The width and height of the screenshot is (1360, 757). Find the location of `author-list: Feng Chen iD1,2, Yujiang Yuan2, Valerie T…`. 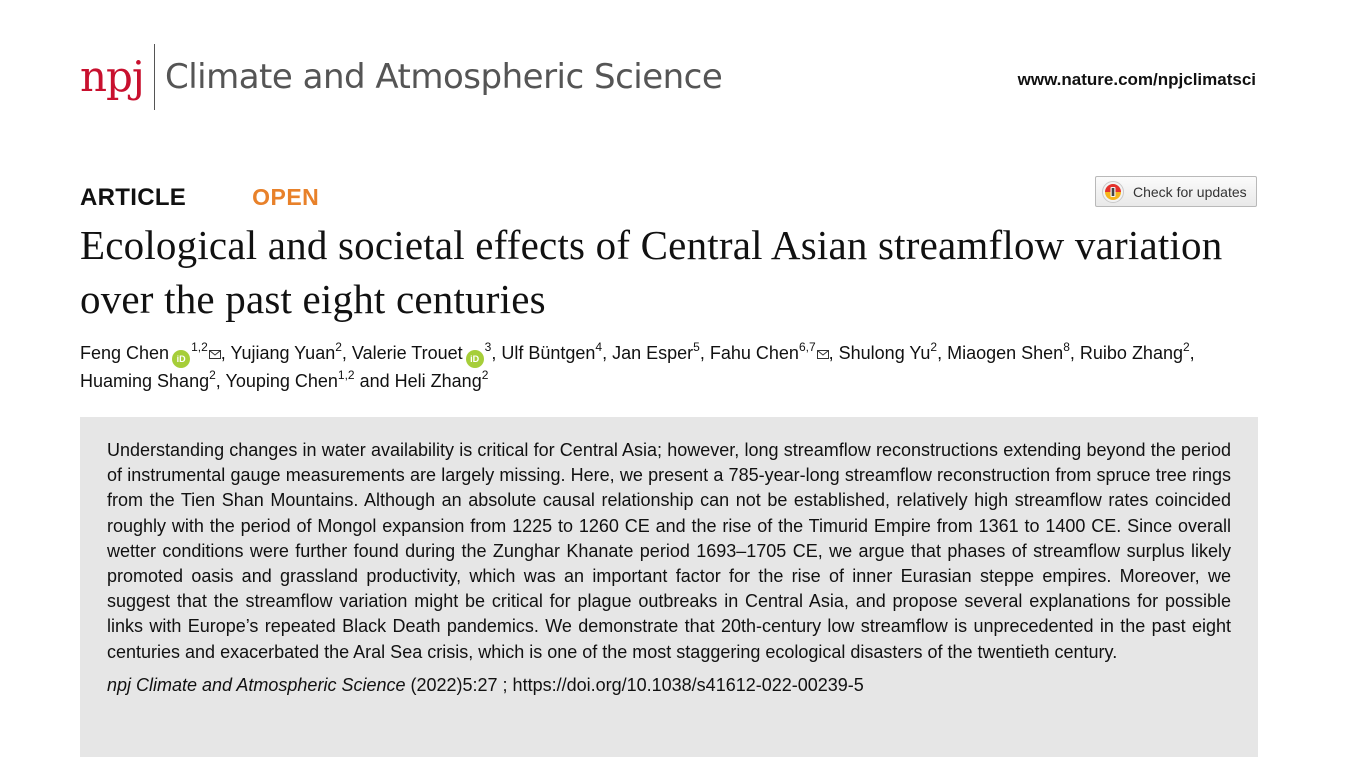

author-list: Feng Chen iD1,2, Yujiang Yuan2, Valerie T… is located at coordinates (637, 365).